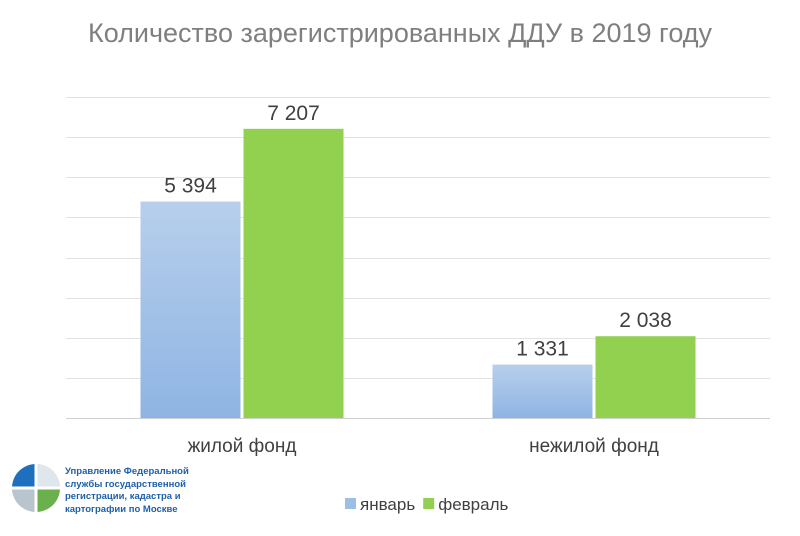  Describe the element at coordinates (423, 446) in the screenshot. I see `category-labels: жилой фонд нежилой фонд` at that location.